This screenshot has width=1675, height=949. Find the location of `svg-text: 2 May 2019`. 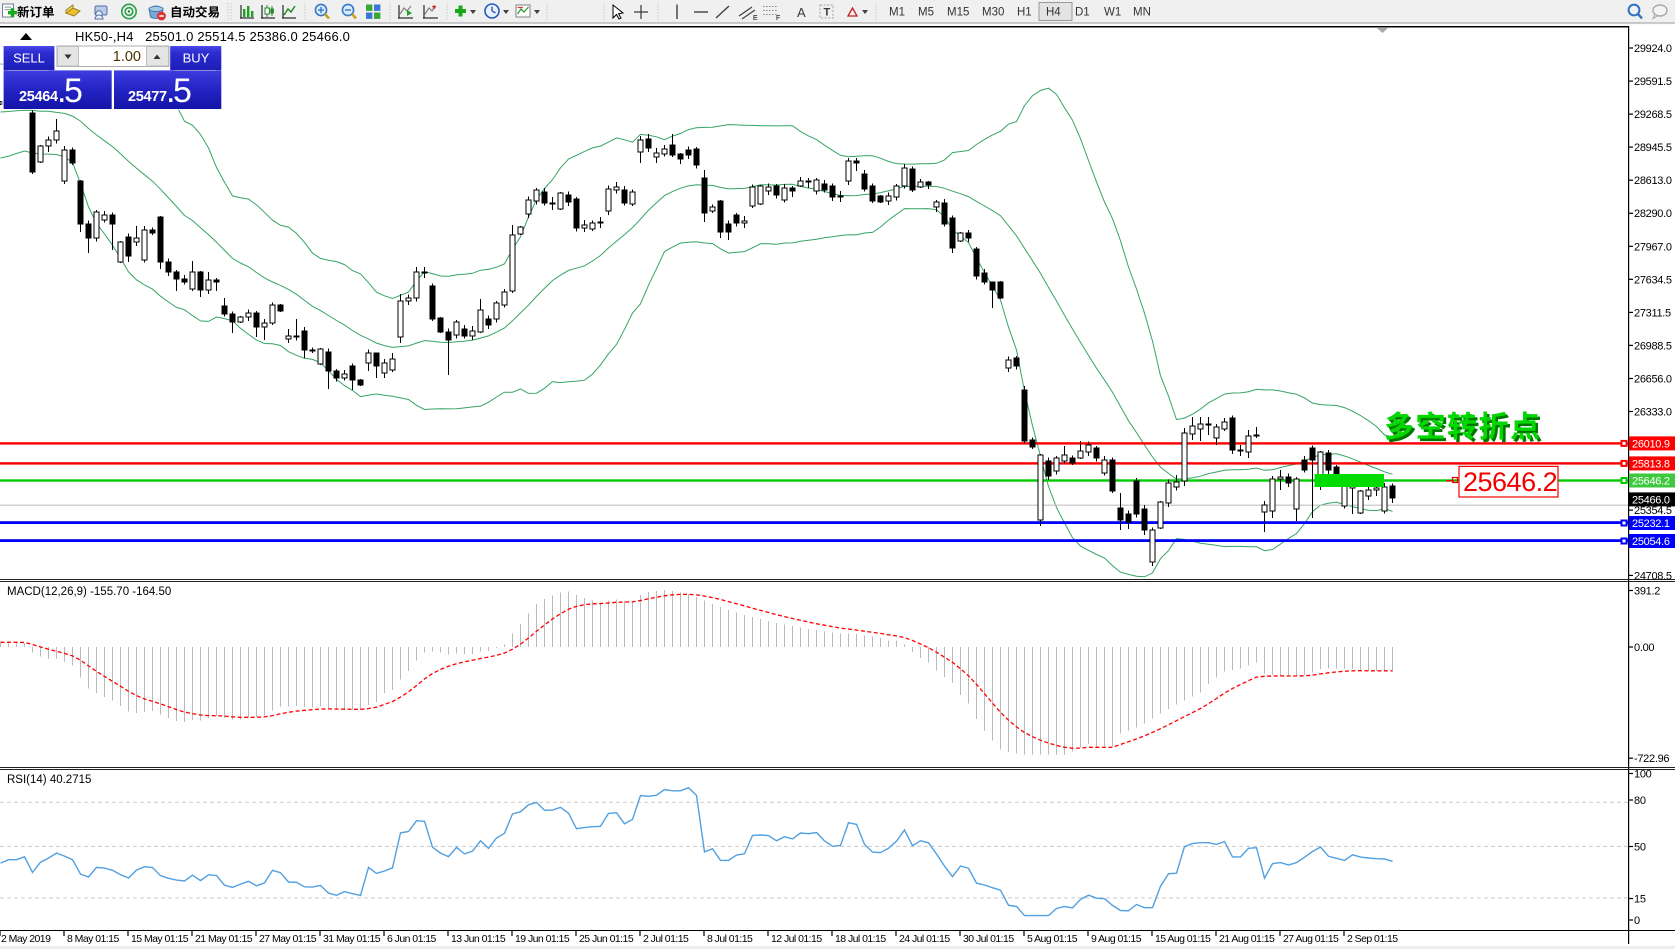

svg-text: 2 May 2019 is located at coordinates (26, 939).